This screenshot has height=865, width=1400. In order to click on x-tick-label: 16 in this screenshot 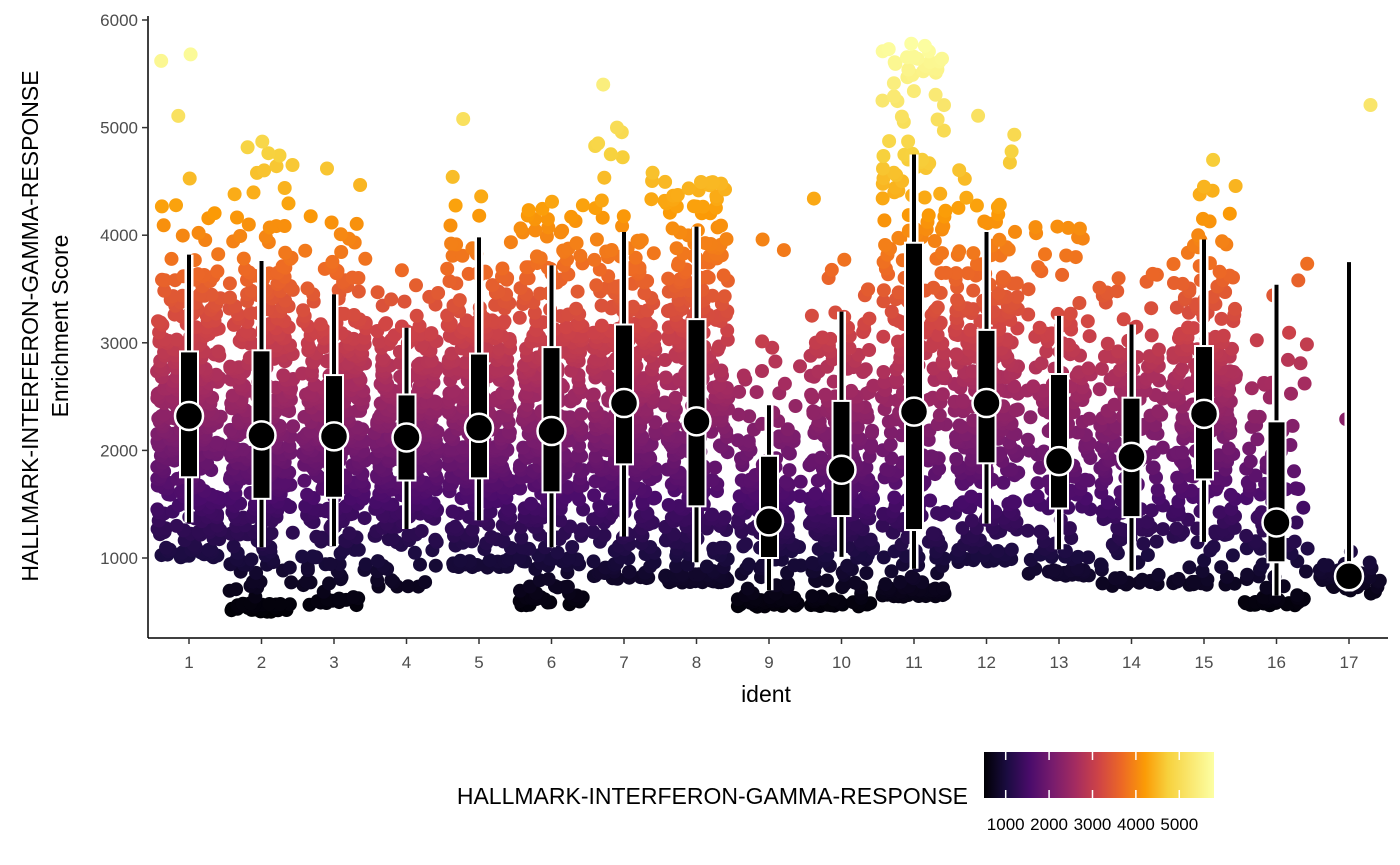, I will do `click(1276, 662)`.